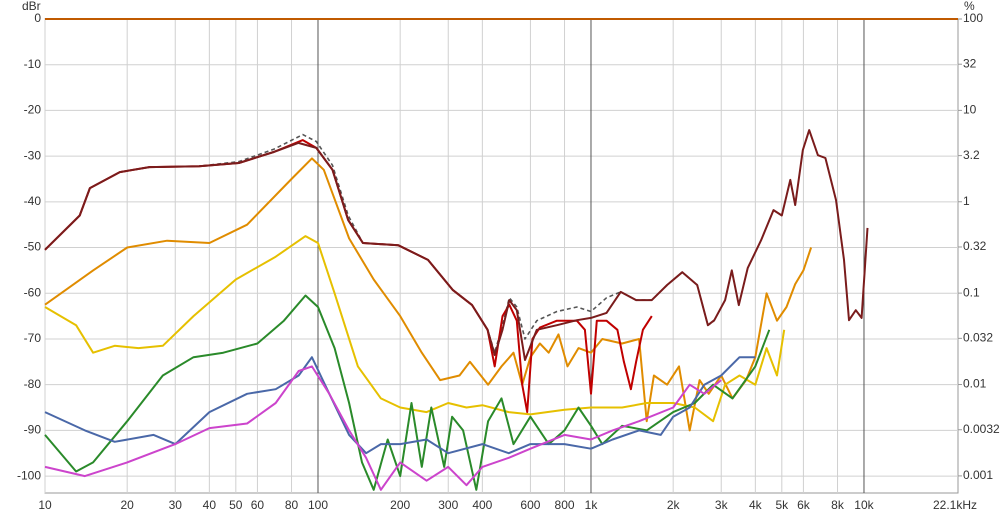 The width and height of the screenshot is (1000, 518). What do you see at coordinates (258, 505) in the screenshot?
I see `x-tick-label: 60` at bounding box center [258, 505].